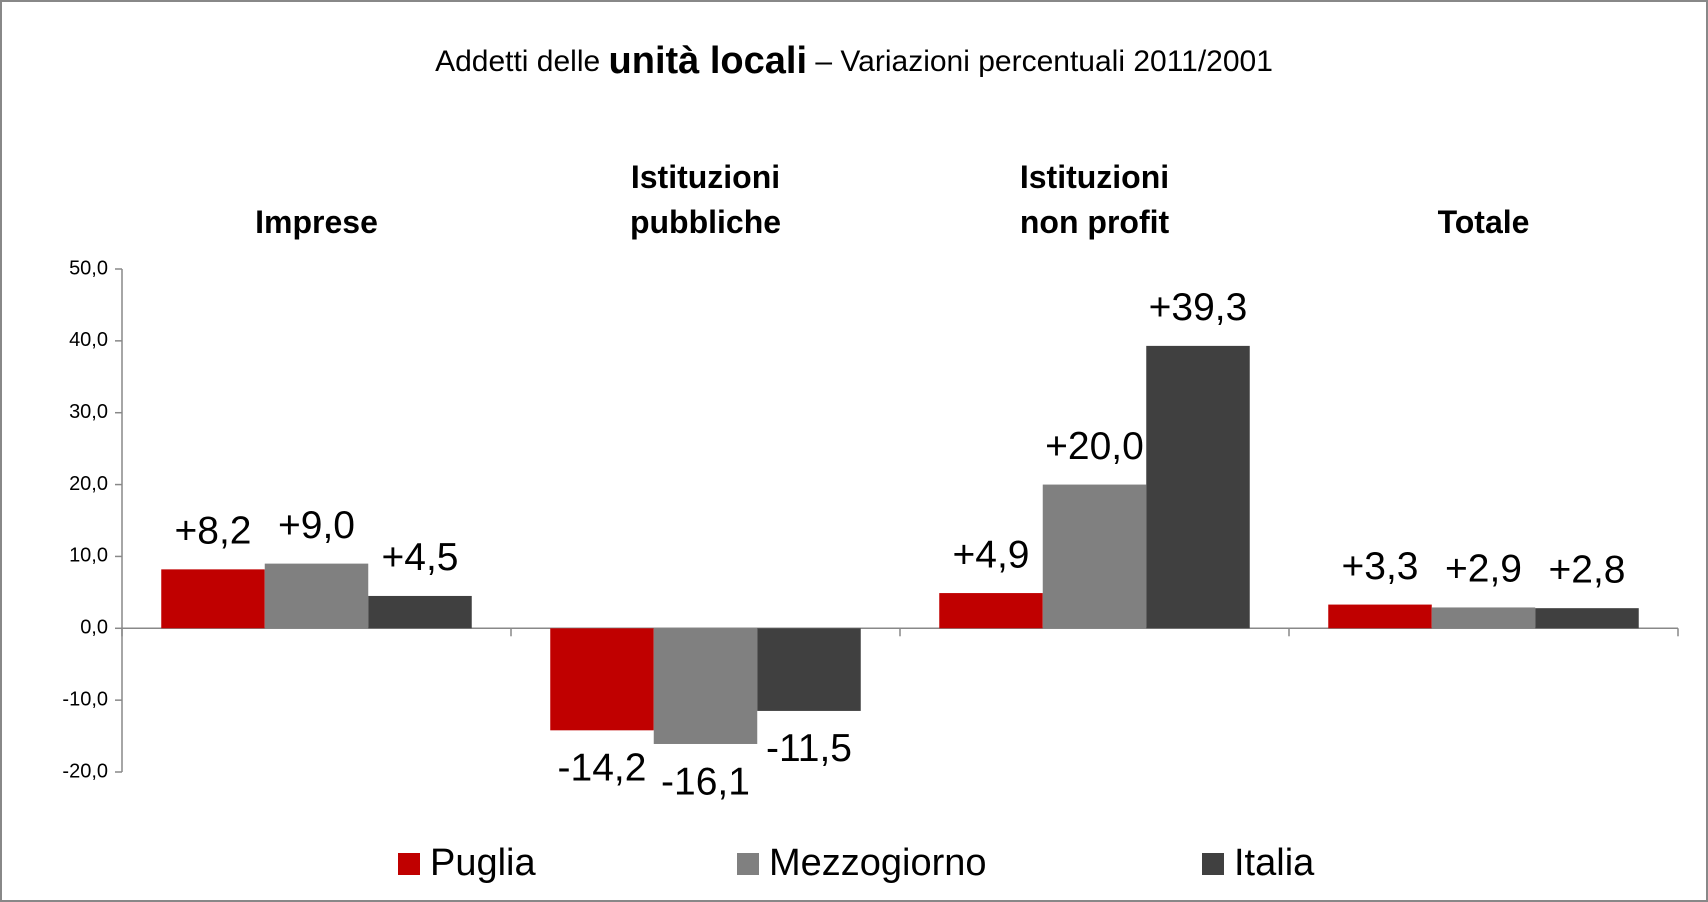 The image size is (1708, 902). What do you see at coordinates (602, 768) in the screenshot?
I see `data-label: -14,2` at bounding box center [602, 768].